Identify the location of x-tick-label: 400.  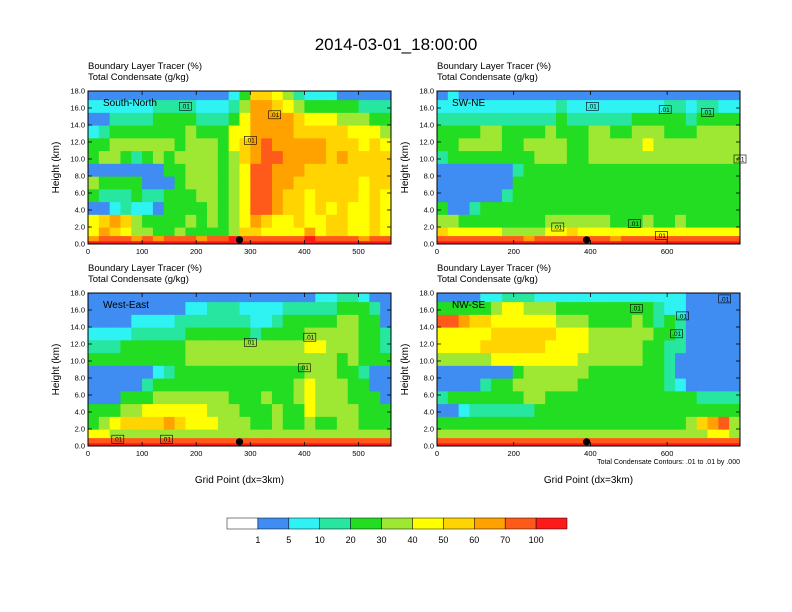
(590, 453).